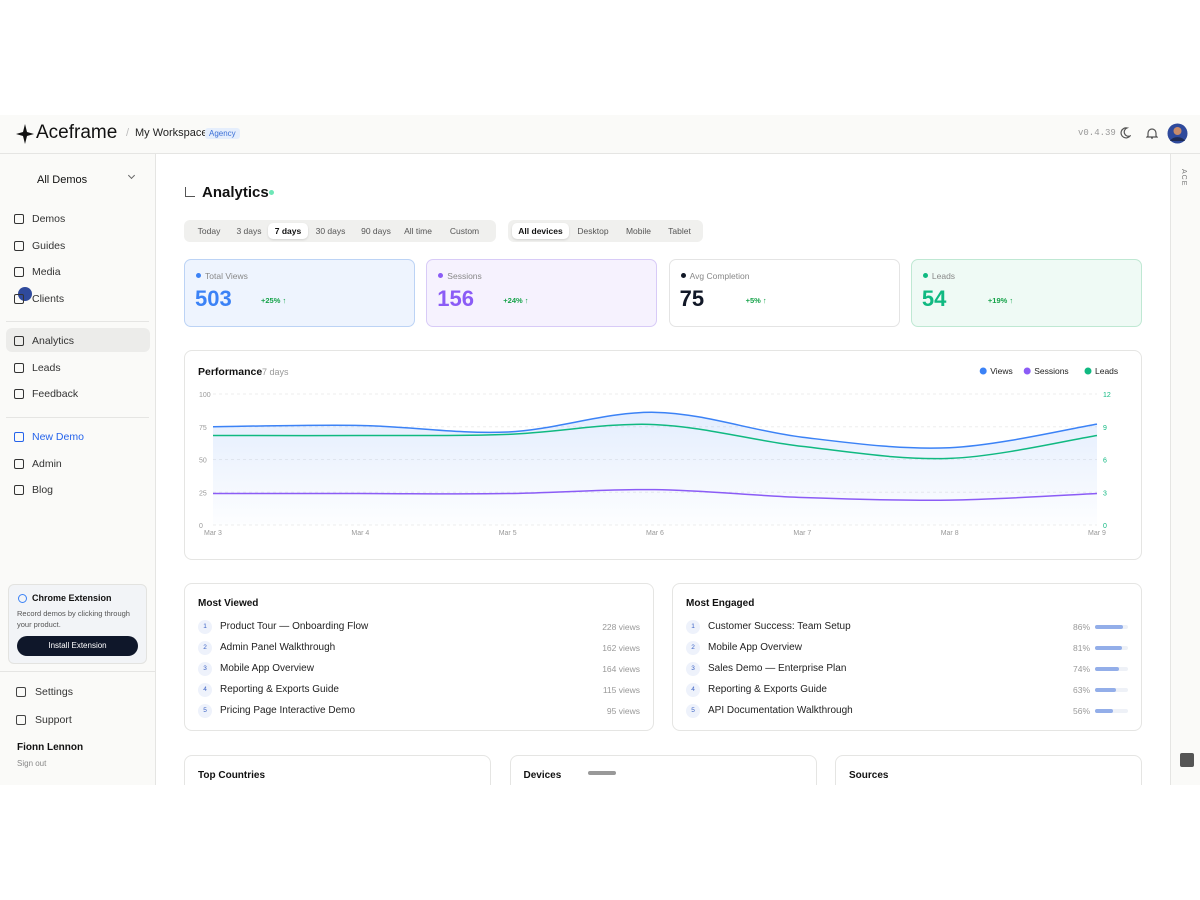 The image size is (1200, 900). What do you see at coordinates (1001, 371) in the screenshot?
I see `legend-label: Views` at bounding box center [1001, 371].